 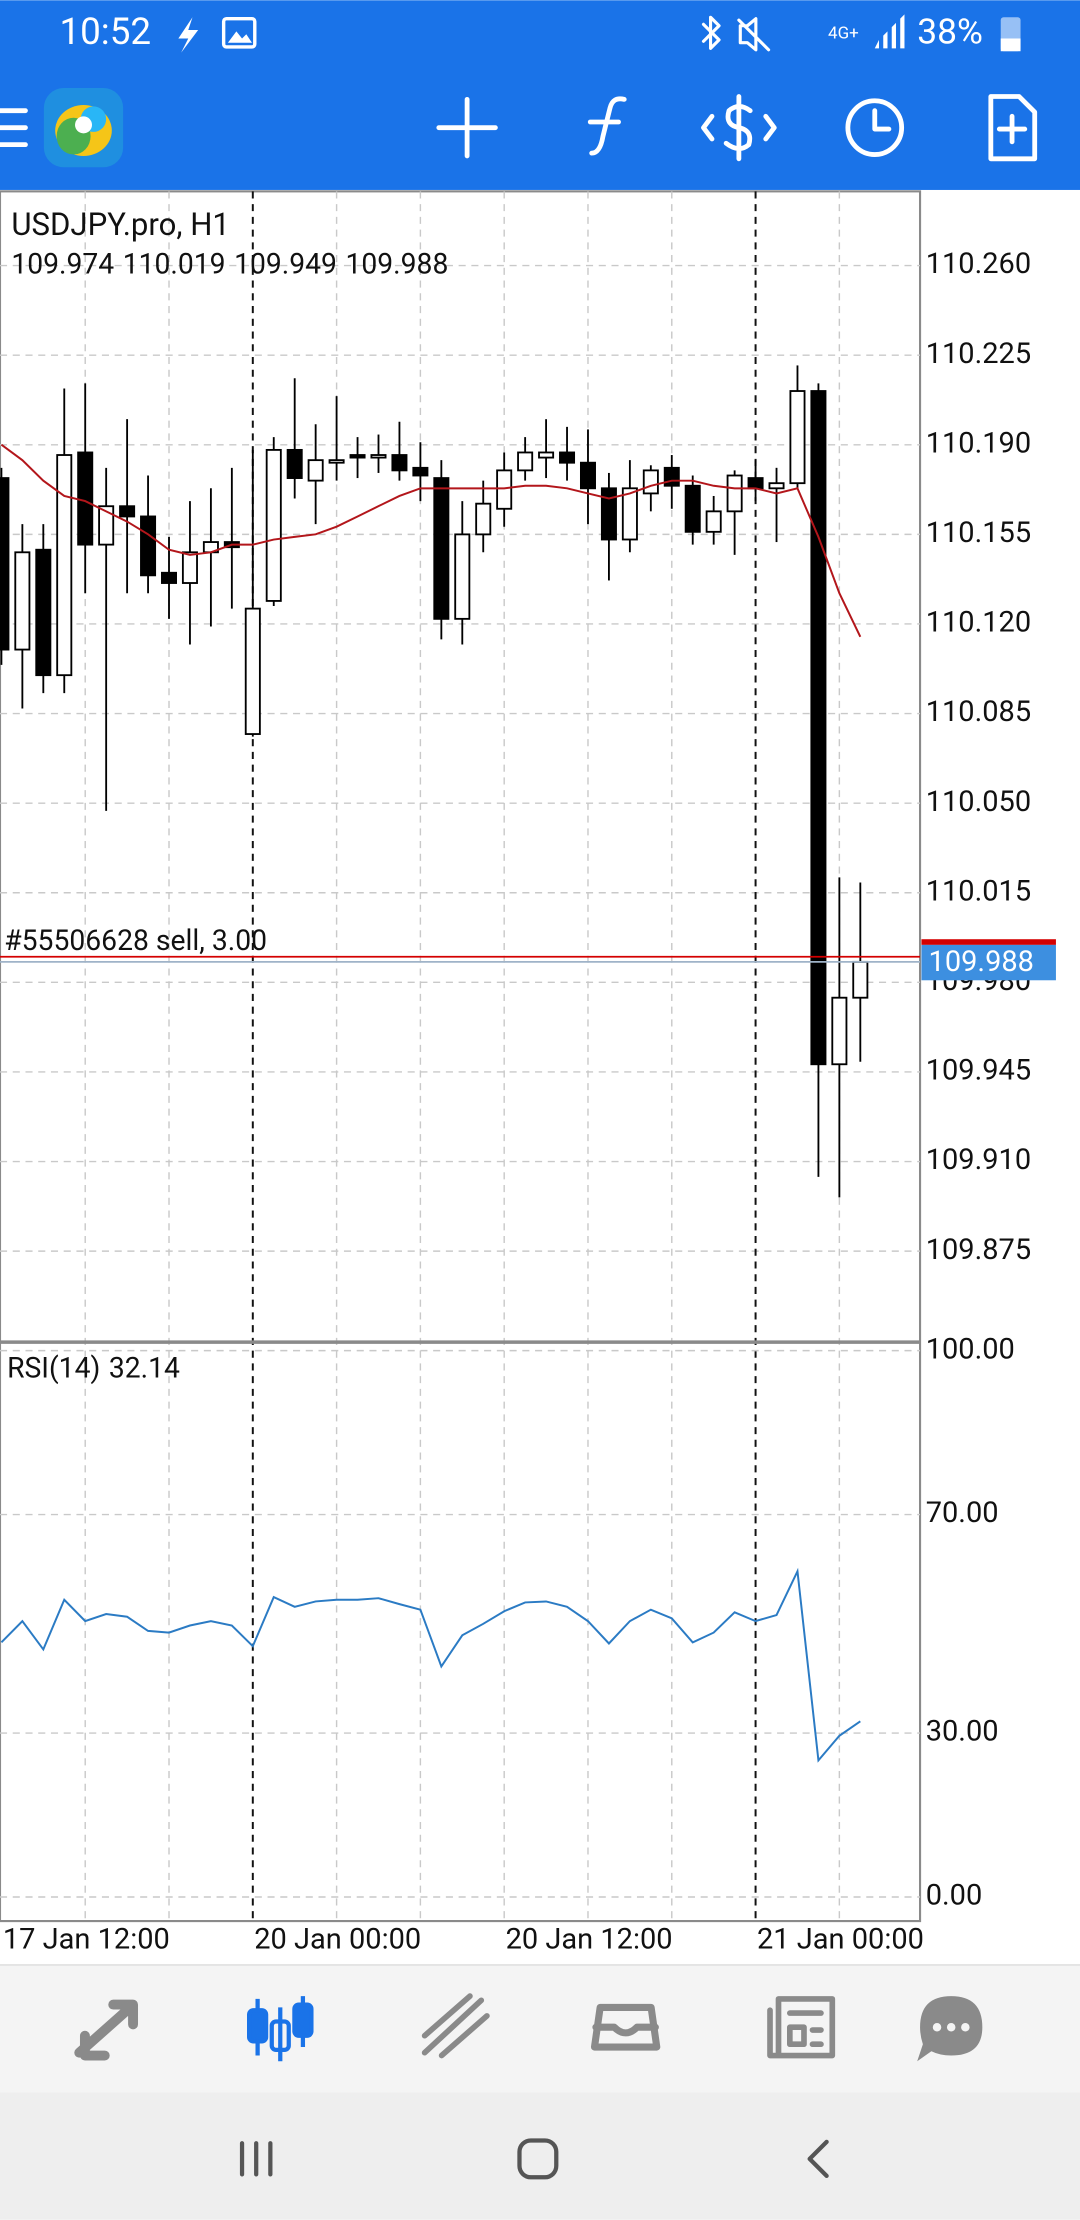 What do you see at coordinates (607, 126) in the screenshot?
I see `indicators-button` at bounding box center [607, 126].